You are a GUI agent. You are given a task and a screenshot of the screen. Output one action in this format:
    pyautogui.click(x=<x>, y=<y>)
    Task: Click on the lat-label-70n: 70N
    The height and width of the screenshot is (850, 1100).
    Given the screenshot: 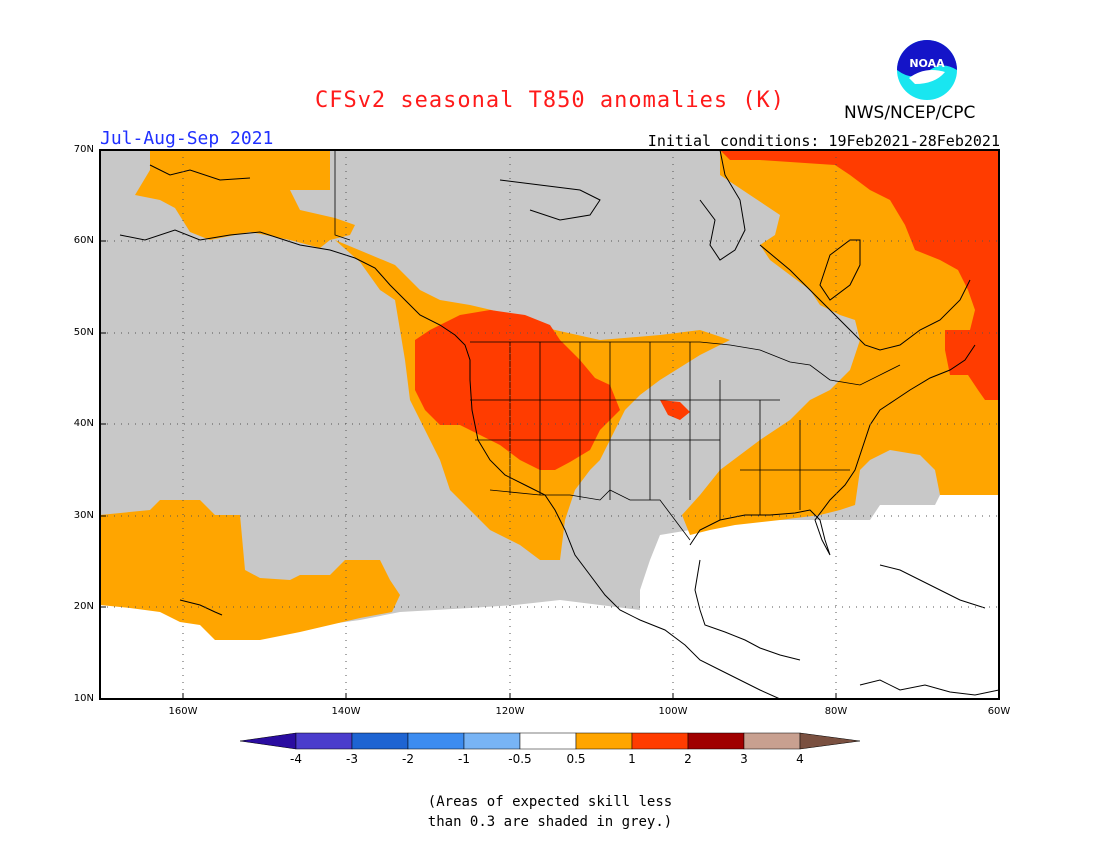 What is the action you would take?
    pyautogui.click(x=83, y=149)
    